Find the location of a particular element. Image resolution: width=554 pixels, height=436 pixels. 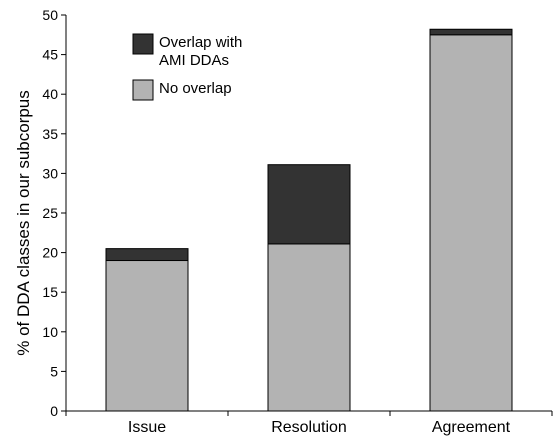

y-axis-title: % of DDA classes in our subcorpus is located at coordinates (23, 223).